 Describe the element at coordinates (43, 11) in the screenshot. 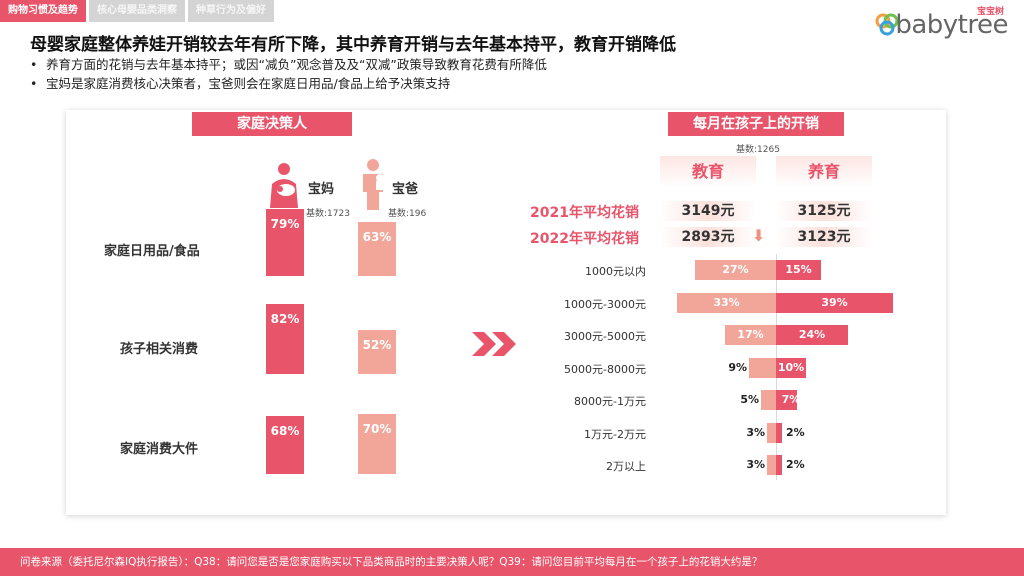

I see `tab-shopping-habits: 购物习惯及趋势` at that location.